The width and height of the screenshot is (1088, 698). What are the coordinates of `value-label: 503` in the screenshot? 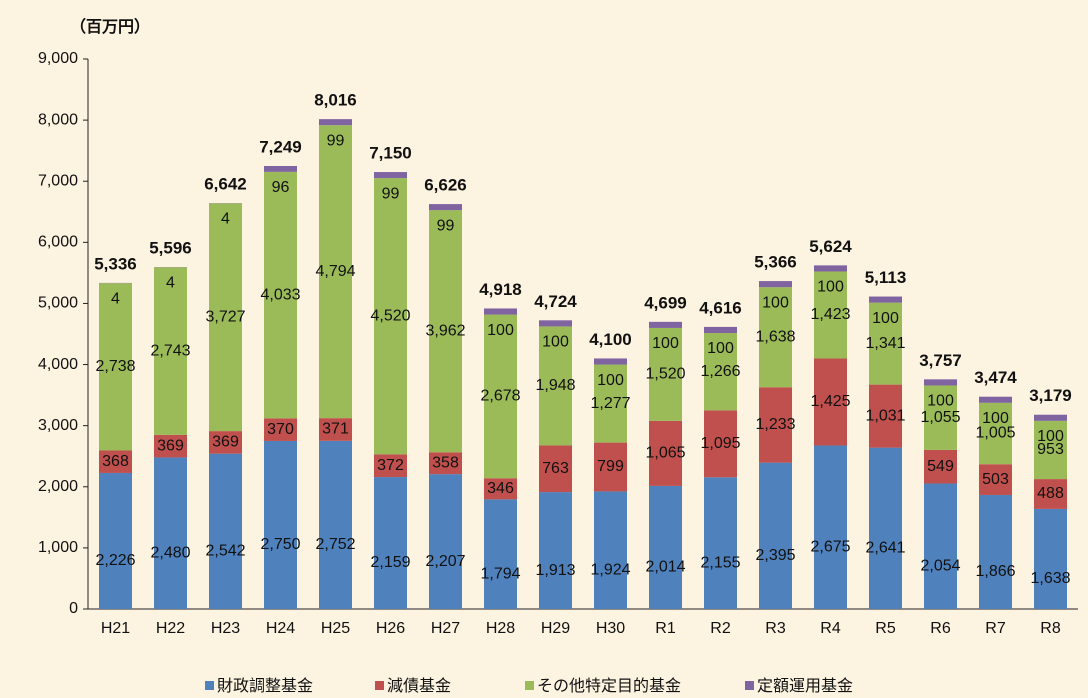 It's located at (995, 479).